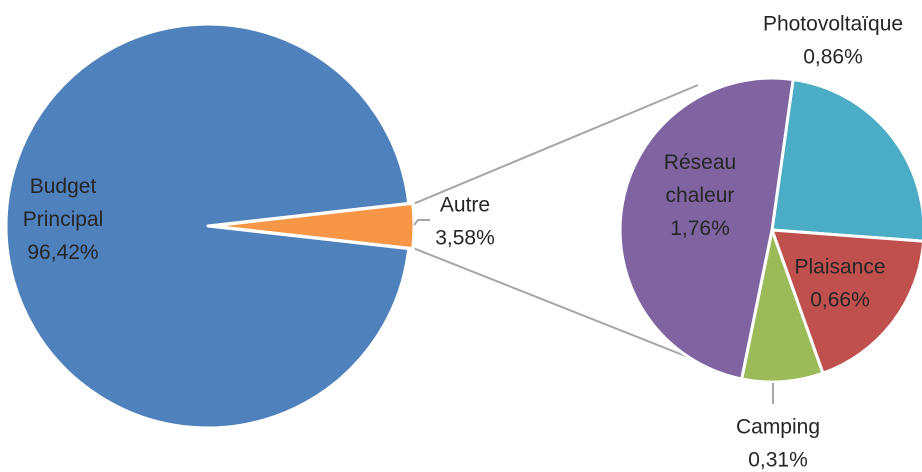  What do you see at coordinates (421, 222) in the screenshot?
I see `leader-autre` at bounding box center [421, 222].